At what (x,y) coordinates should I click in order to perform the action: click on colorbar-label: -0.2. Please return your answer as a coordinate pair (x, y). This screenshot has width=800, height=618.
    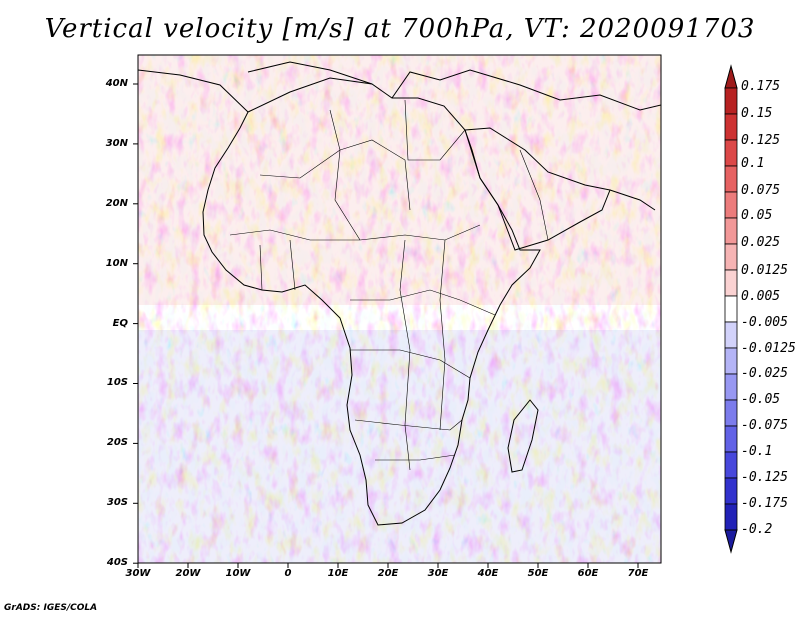
    Looking at the image, I should click on (757, 529).